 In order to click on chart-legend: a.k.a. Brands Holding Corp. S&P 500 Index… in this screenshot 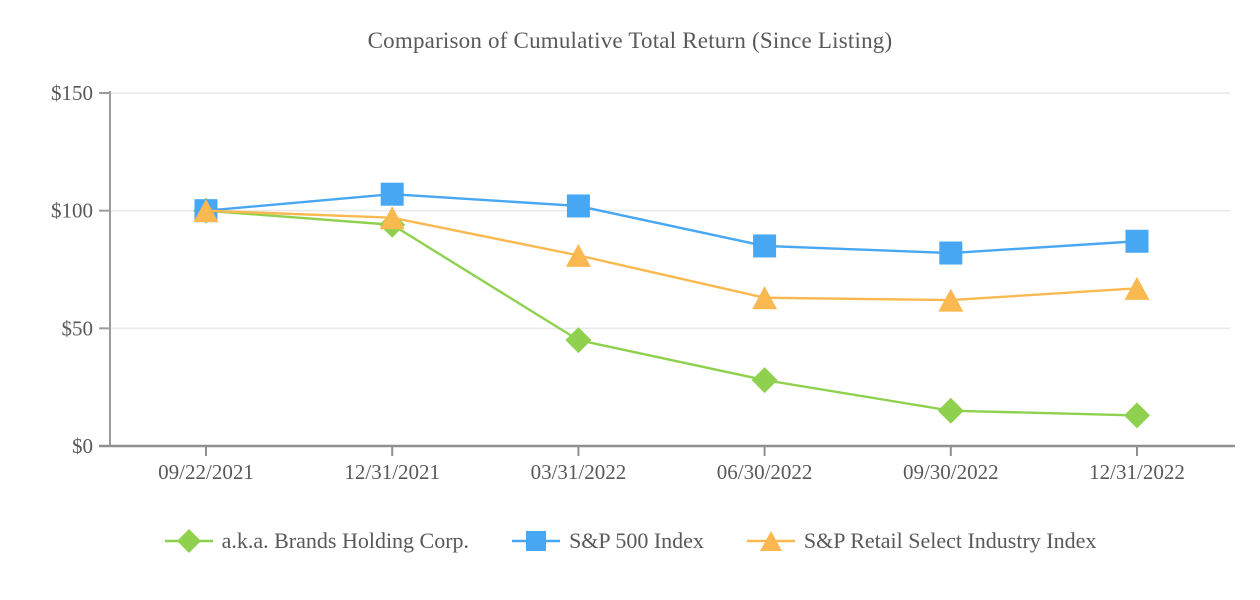, I will do `click(630, 541)`.